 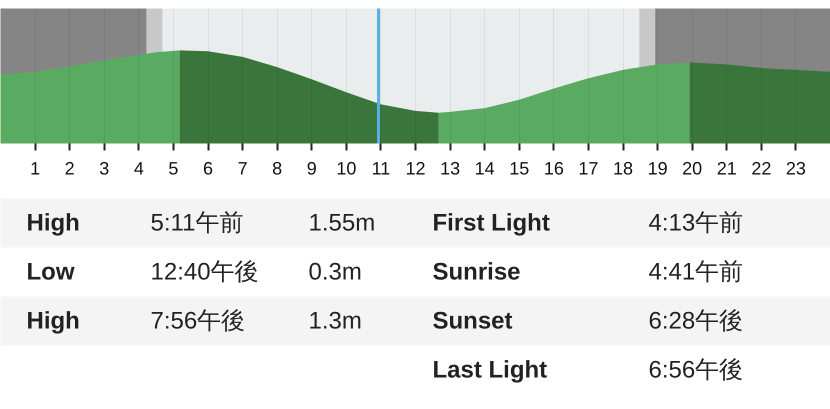 What do you see at coordinates (588, 168) in the screenshot?
I see `x-tick-label: 17` at bounding box center [588, 168].